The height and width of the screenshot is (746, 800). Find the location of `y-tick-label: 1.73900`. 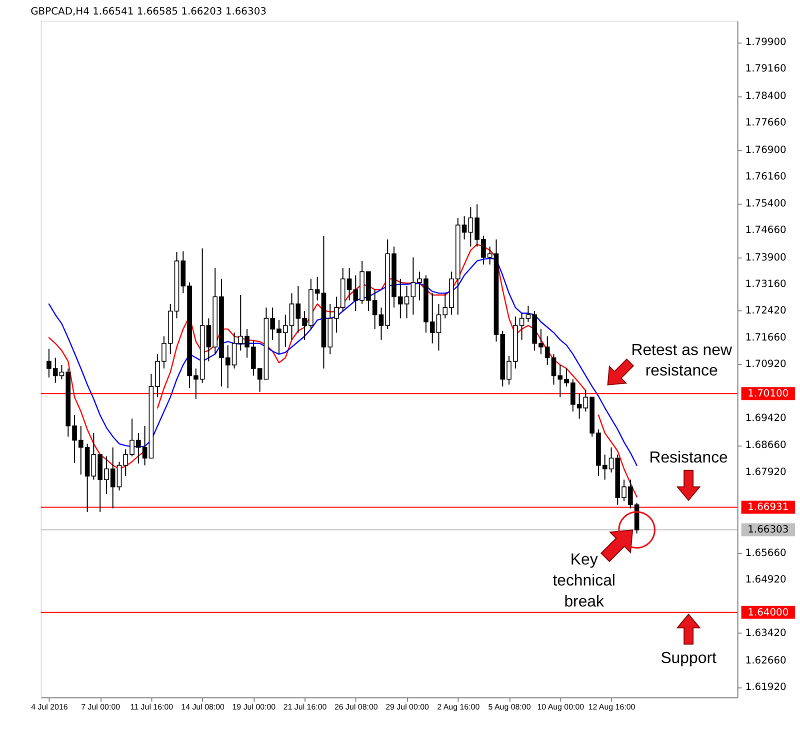

y-tick-label: 1.73900 is located at coordinates (765, 258).